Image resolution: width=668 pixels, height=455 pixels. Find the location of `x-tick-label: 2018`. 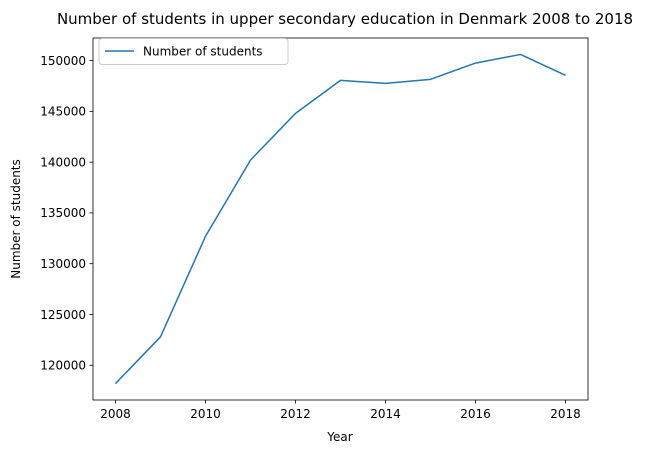

x-tick-label: 2018 is located at coordinates (565, 414).